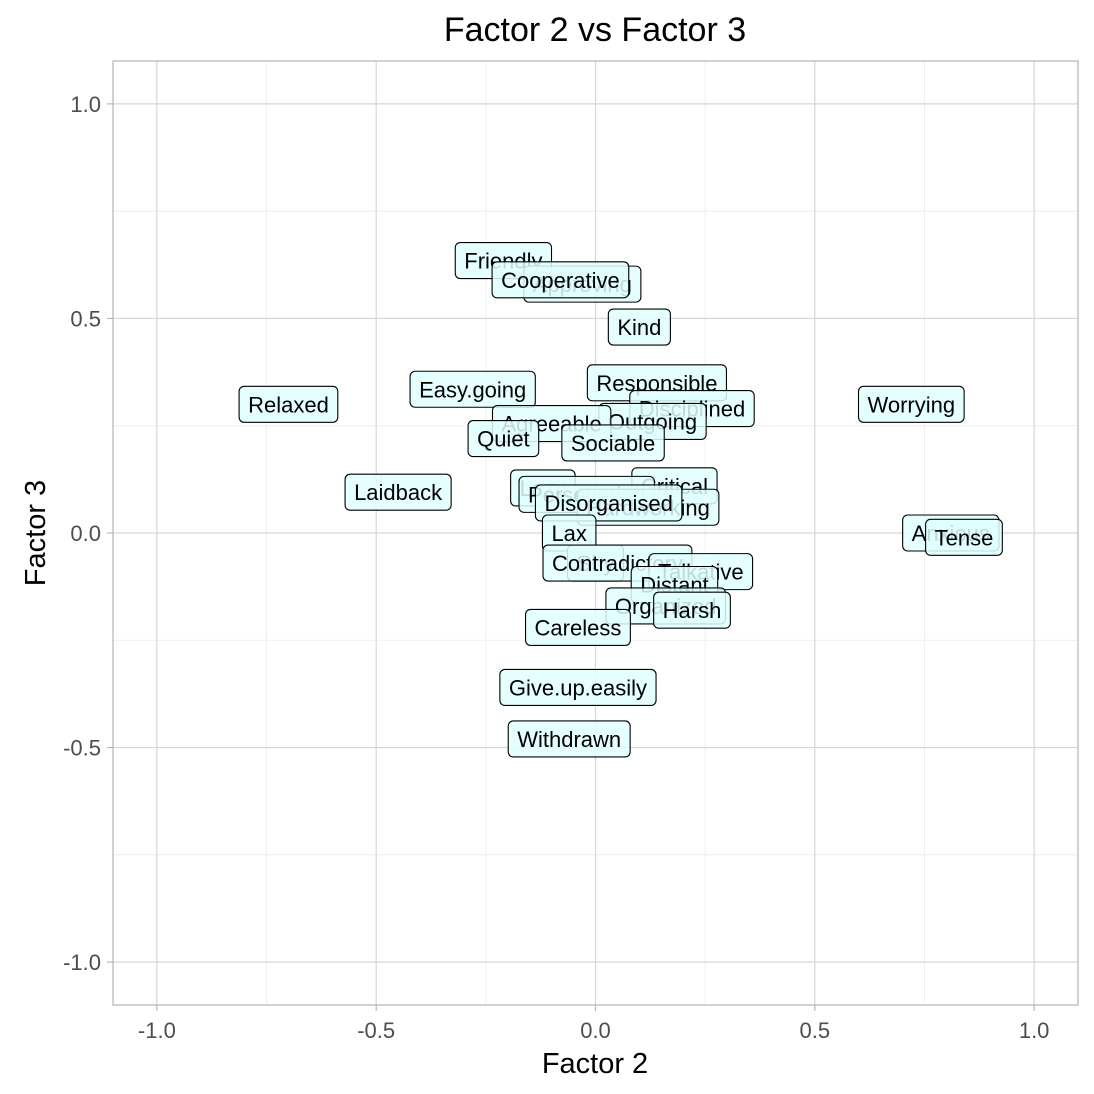  I want to click on point-label-text: Give.up.easily, so click(578, 687).